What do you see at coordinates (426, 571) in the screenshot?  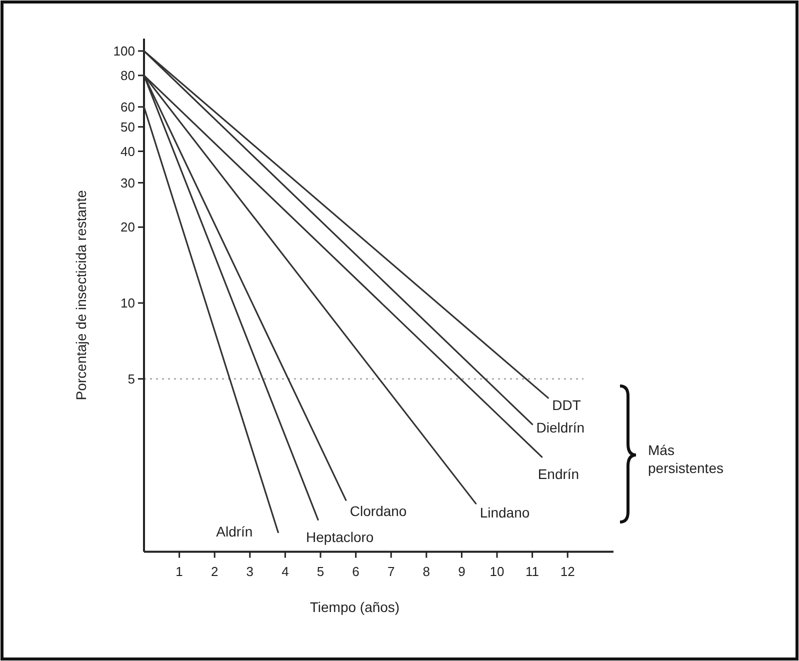 I see `x-tick-label: 8` at bounding box center [426, 571].